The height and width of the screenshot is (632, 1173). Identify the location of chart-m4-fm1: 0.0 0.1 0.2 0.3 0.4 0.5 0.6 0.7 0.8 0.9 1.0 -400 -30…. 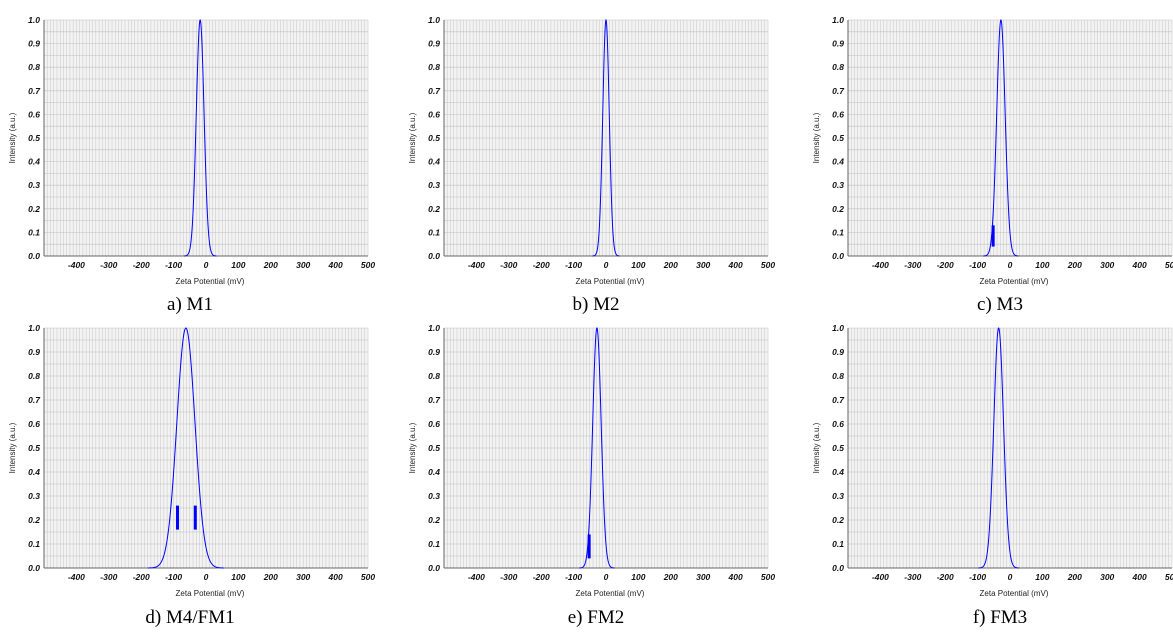
(191, 460).